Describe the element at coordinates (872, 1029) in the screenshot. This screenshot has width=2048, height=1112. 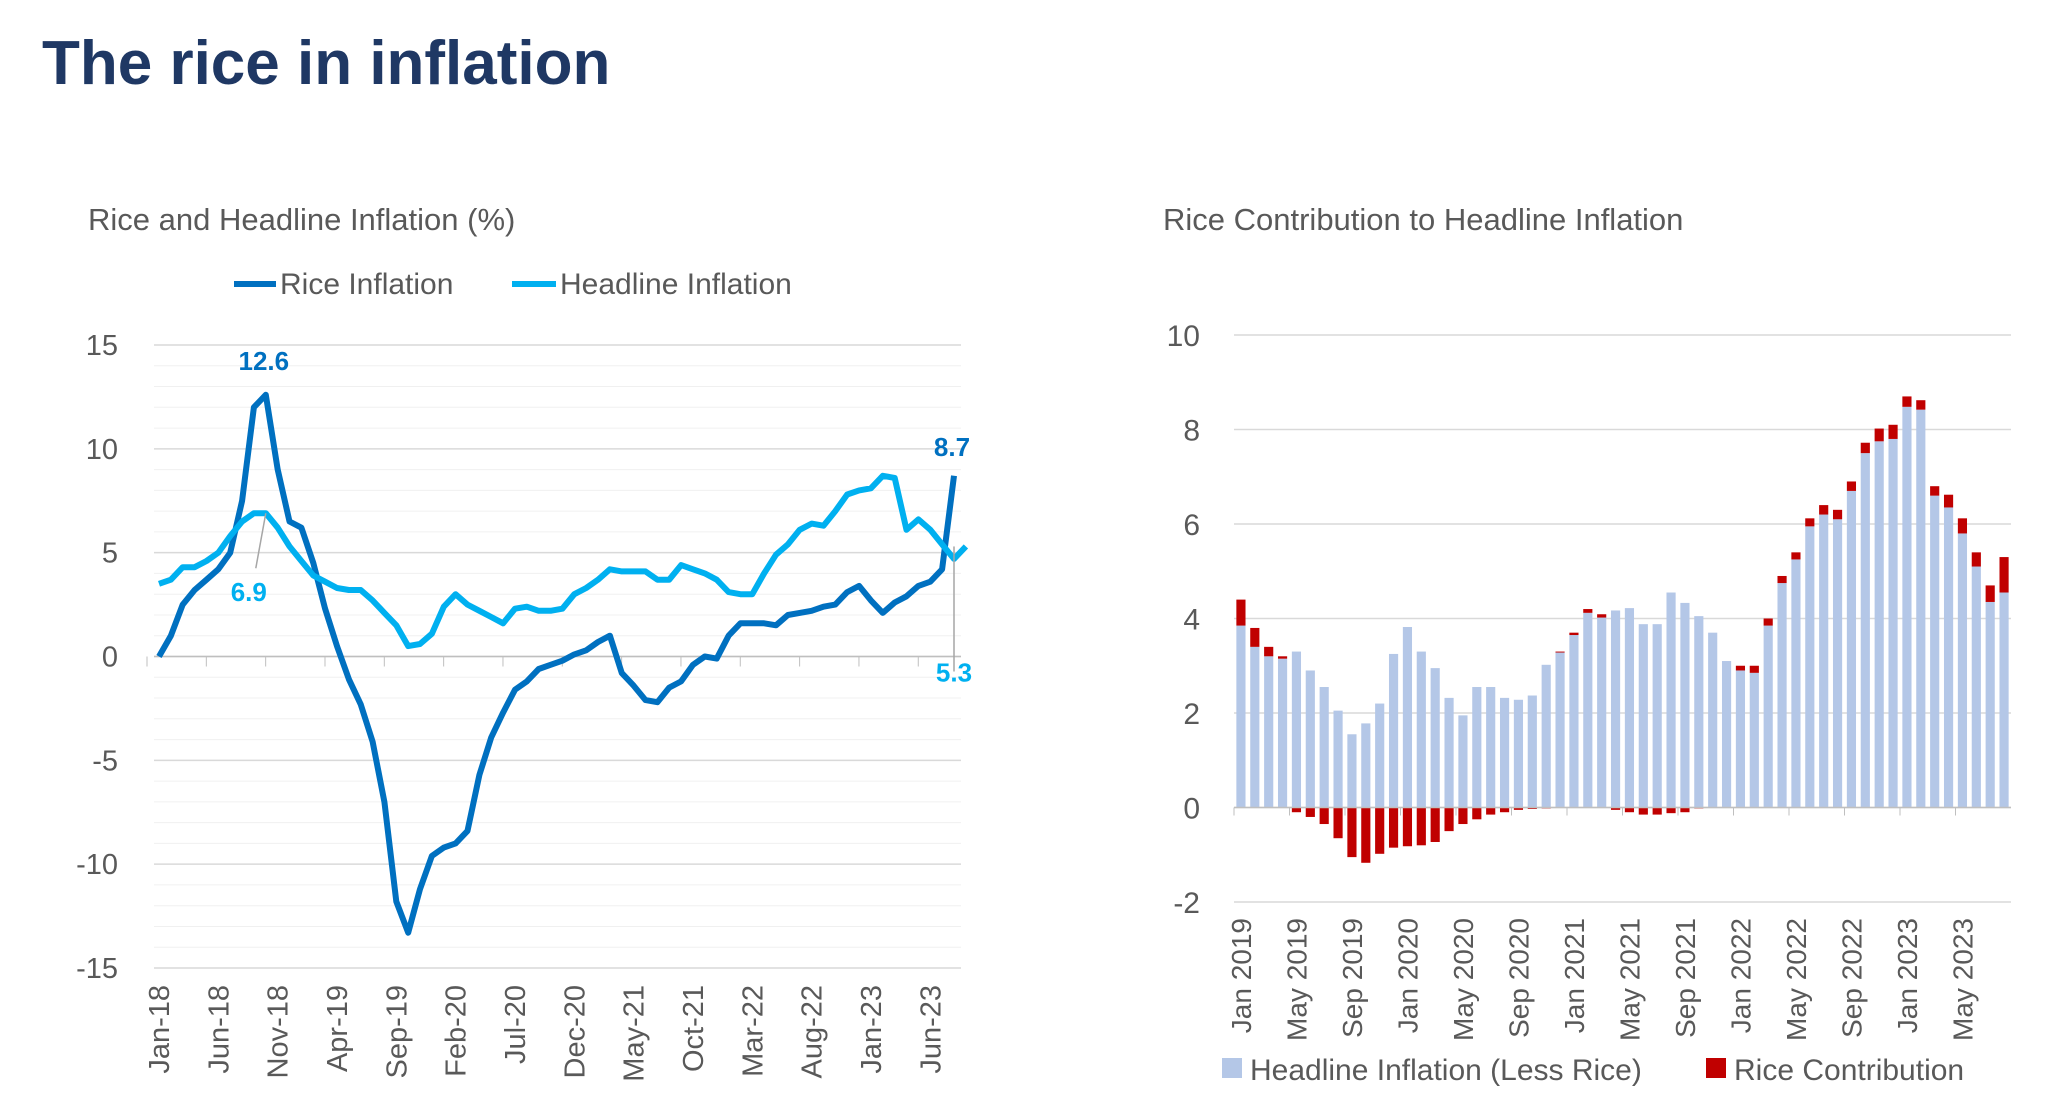
I see `x-tick-label: Jan-23` at that location.